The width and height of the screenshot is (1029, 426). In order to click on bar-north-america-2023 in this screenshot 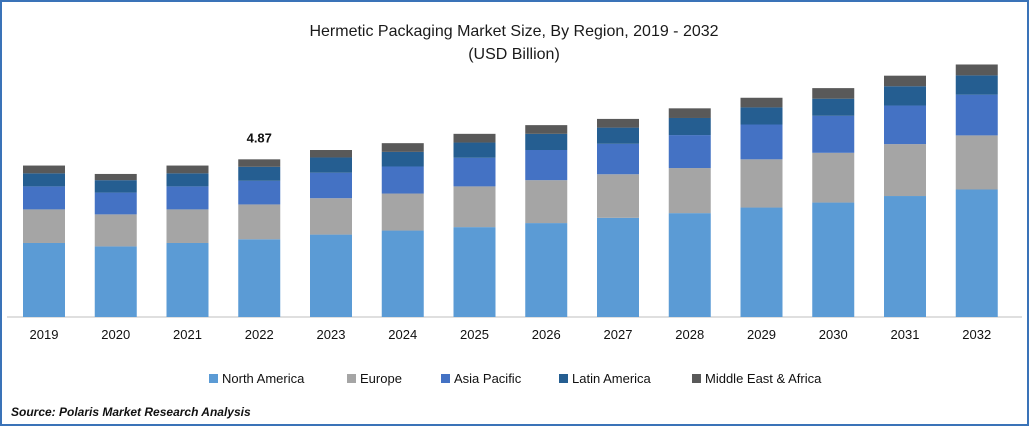, I will do `click(331, 275)`.